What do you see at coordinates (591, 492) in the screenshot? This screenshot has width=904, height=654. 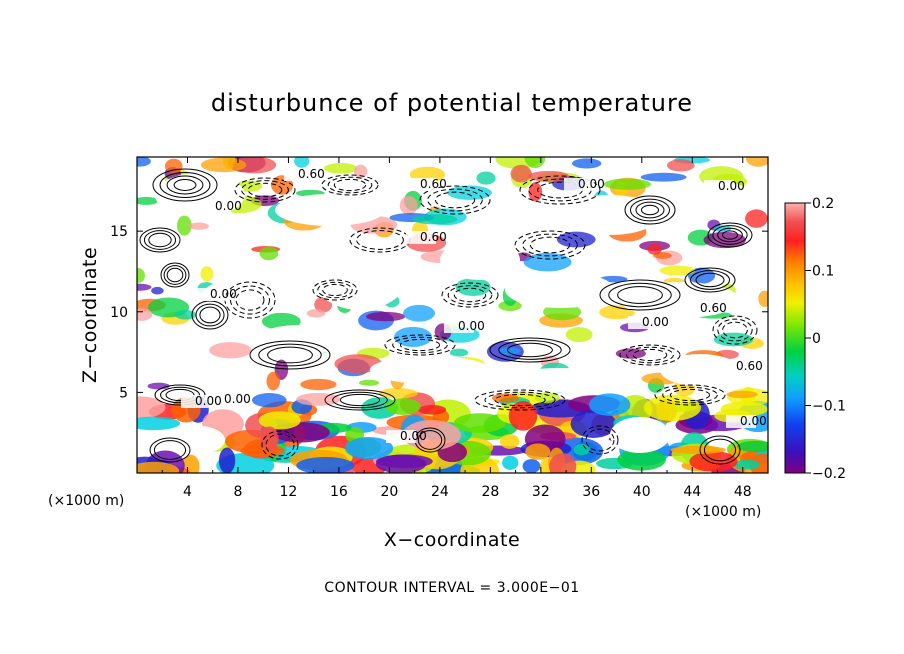 I see `x-tick-label: 36` at bounding box center [591, 492].